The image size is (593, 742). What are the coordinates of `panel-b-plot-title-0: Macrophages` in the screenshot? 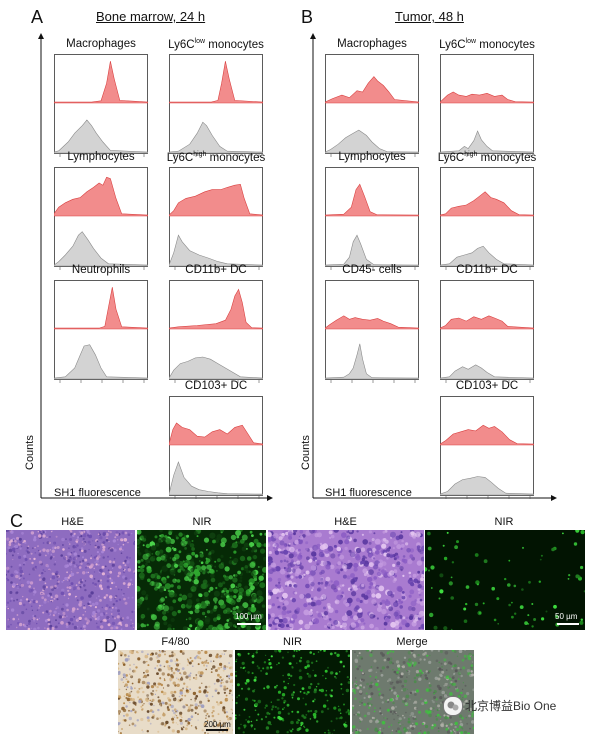 It's located at (372, 44).